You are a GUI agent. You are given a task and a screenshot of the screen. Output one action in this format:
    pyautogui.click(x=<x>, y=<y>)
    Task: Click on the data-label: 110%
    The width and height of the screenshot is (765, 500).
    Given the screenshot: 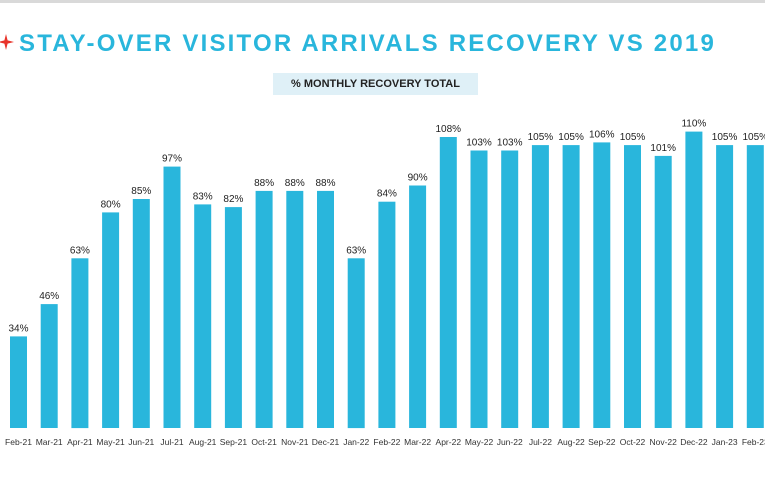 What is the action you would take?
    pyautogui.click(x=693, y=124)
    